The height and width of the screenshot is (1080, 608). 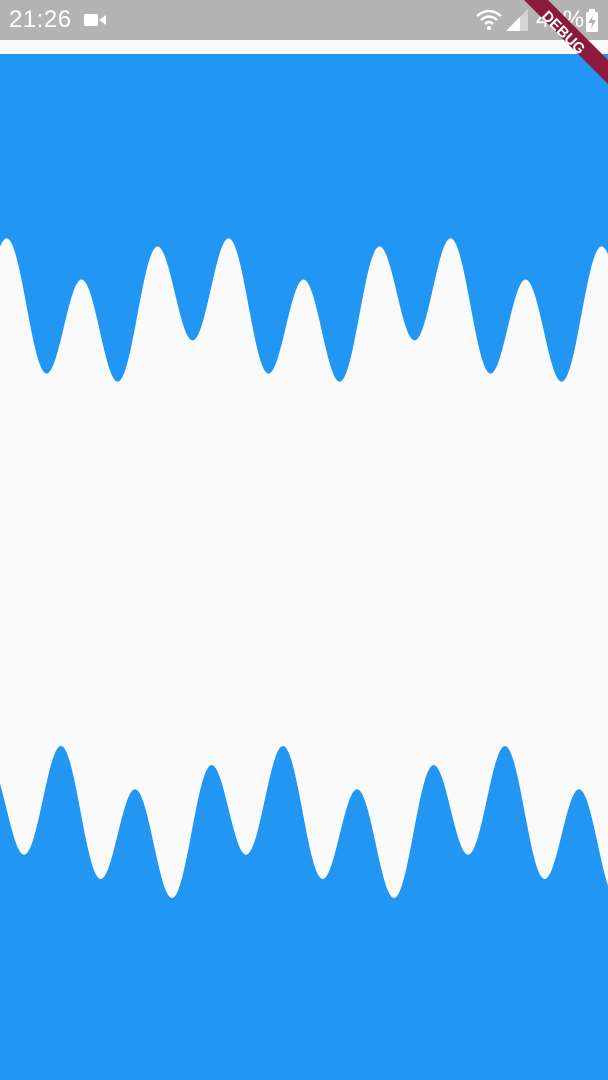 What do you see at coordinates (560, 19) in the screenshot?
I see `battery-percentage: 49%` at bounding box center [560, 19].